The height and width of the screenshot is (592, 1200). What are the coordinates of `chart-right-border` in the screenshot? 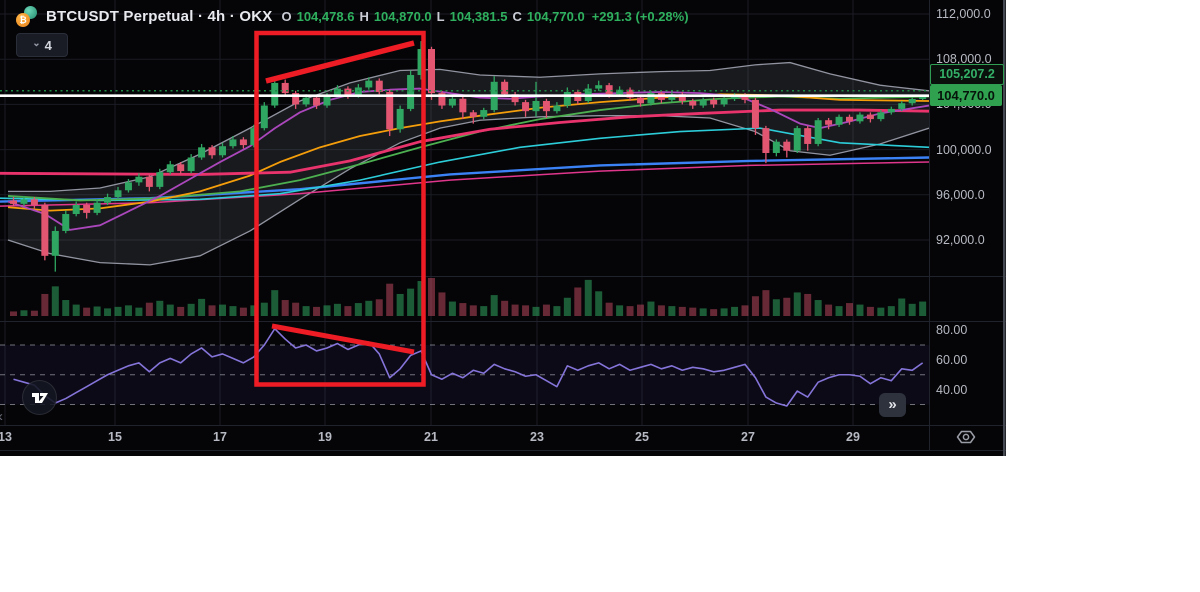 It's located at (1004, 228).